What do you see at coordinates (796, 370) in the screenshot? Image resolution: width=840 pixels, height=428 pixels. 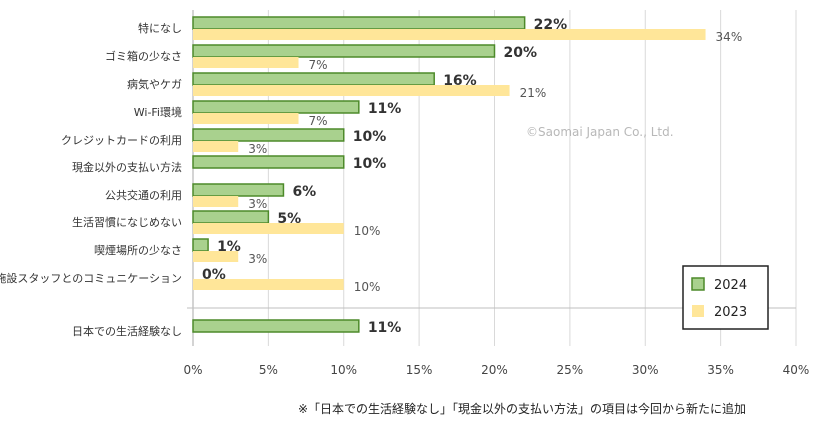 I see `x-tick-label: 40%` at bounding box center [796, 370].